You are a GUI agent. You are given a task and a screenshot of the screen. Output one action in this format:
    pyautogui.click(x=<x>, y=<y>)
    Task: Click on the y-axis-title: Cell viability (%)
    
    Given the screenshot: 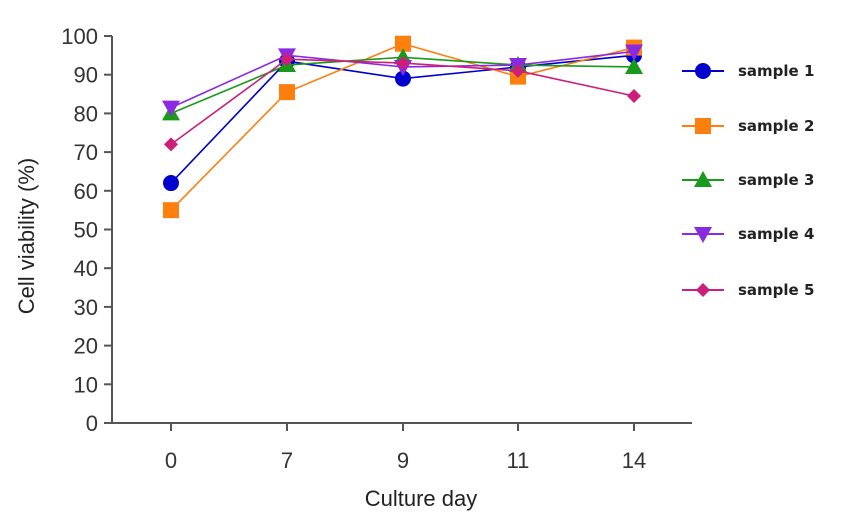 What is the action you would take?
    pyautogui.click(x=26, y=236)
    